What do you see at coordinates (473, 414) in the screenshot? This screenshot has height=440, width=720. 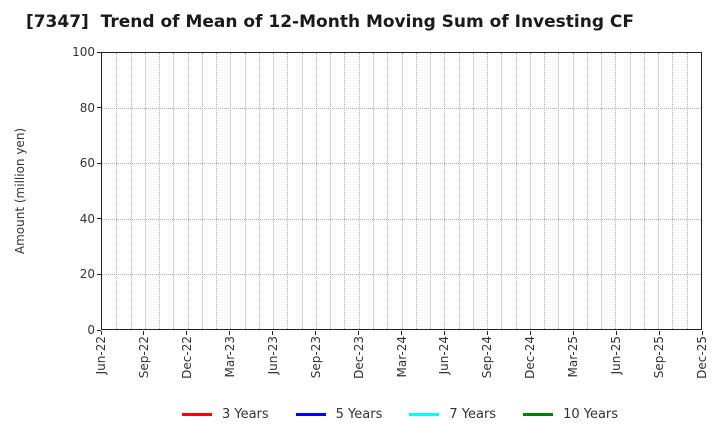 I see `legend-label: 7 Years` at bounding box center [473, 414].